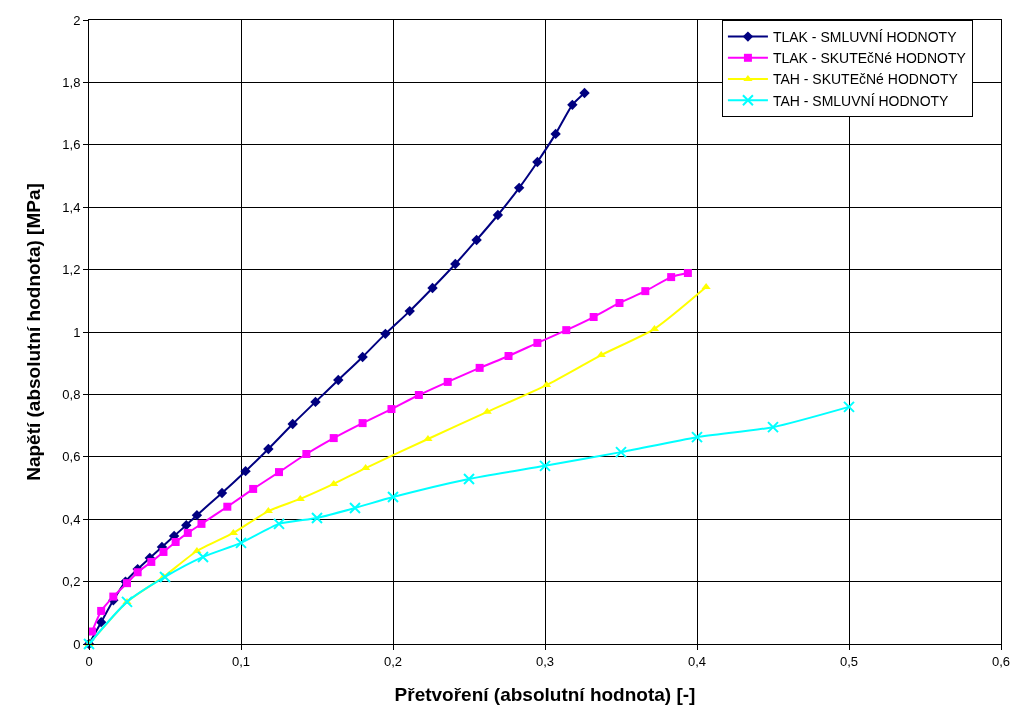  What do you see at coordinates (34, 332) in the screenshot?
I see `y-axis-title: Napětí (absolutní hodnota) [MPa]` at bounding box center [34, 332].